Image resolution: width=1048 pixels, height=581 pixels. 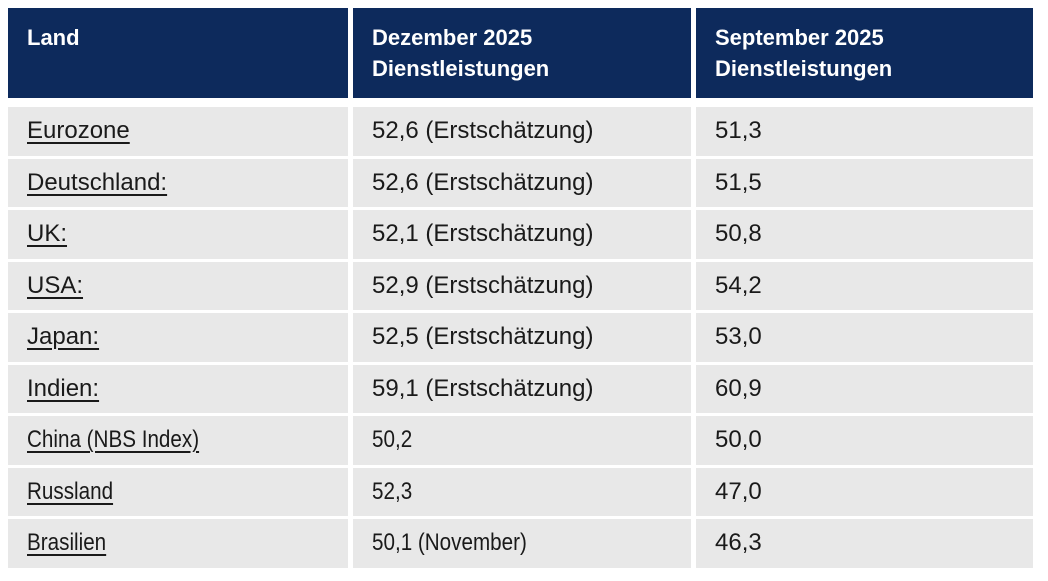 I want to click on december-value-cell: 50,1 (November), so click(x=522, y=543).